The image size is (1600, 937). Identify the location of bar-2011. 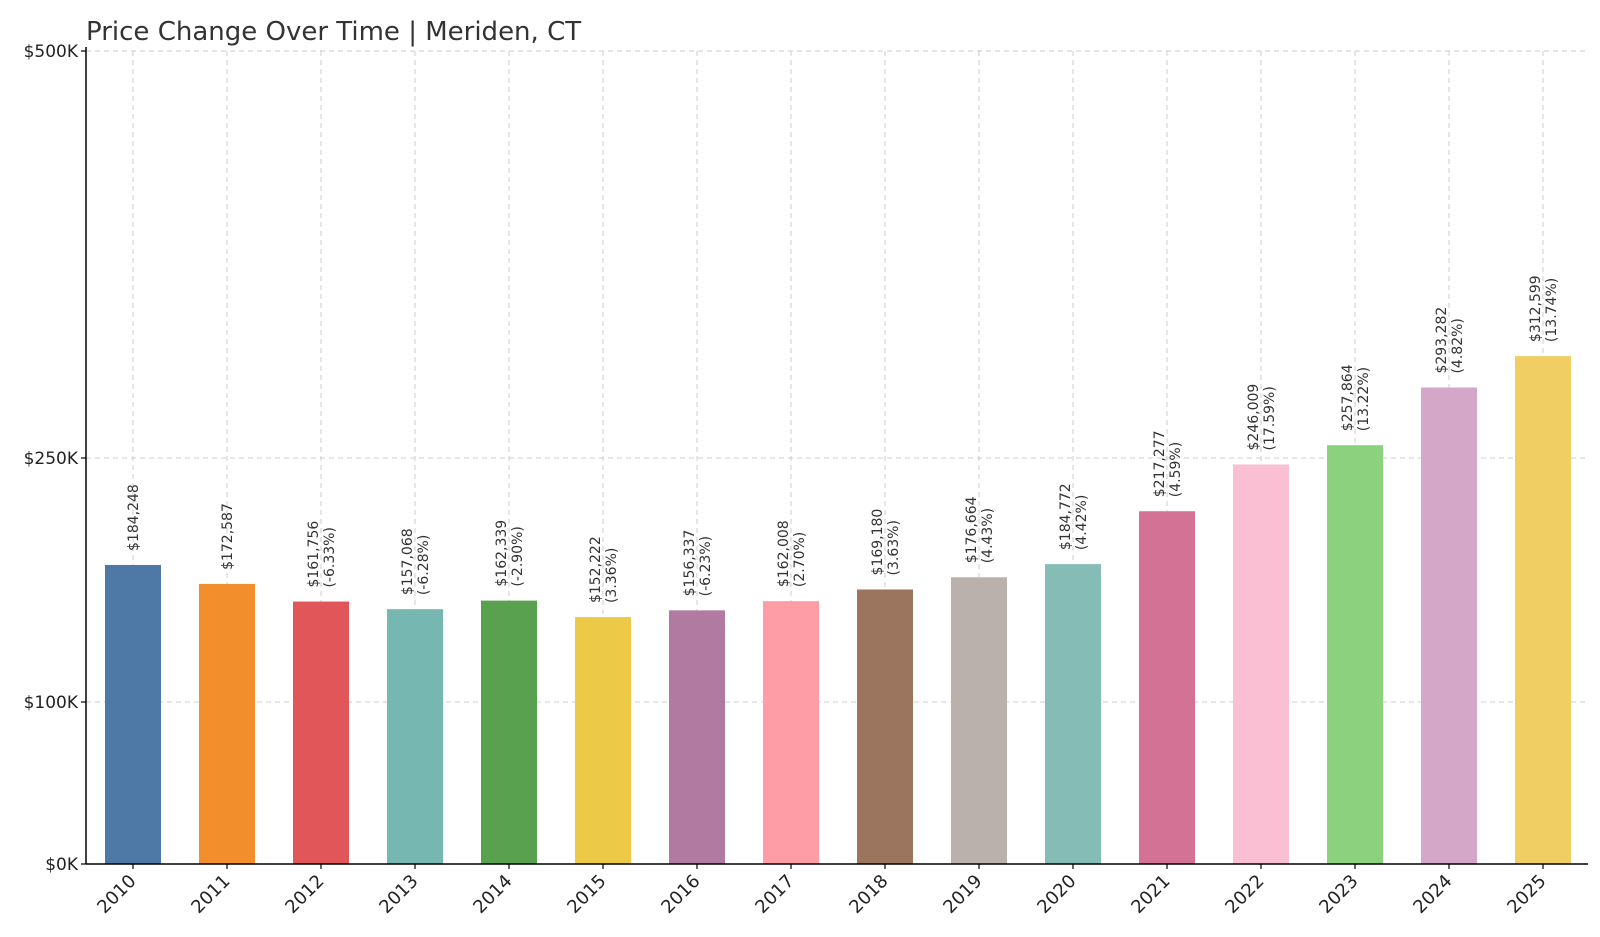
(227, 723).